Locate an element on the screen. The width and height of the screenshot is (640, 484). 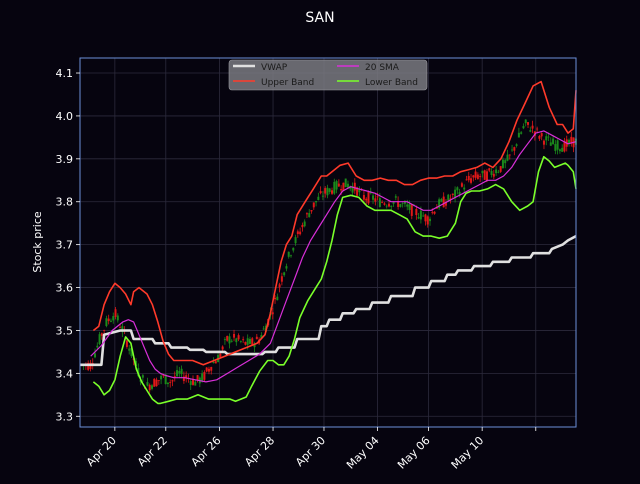
legend-label: VWAP is located at coordinates (274, 68).